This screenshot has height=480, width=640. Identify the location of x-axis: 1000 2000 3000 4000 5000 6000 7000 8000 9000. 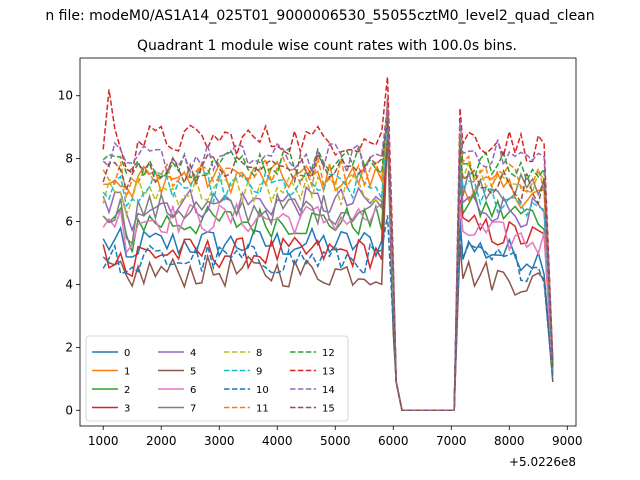
(335, 437).